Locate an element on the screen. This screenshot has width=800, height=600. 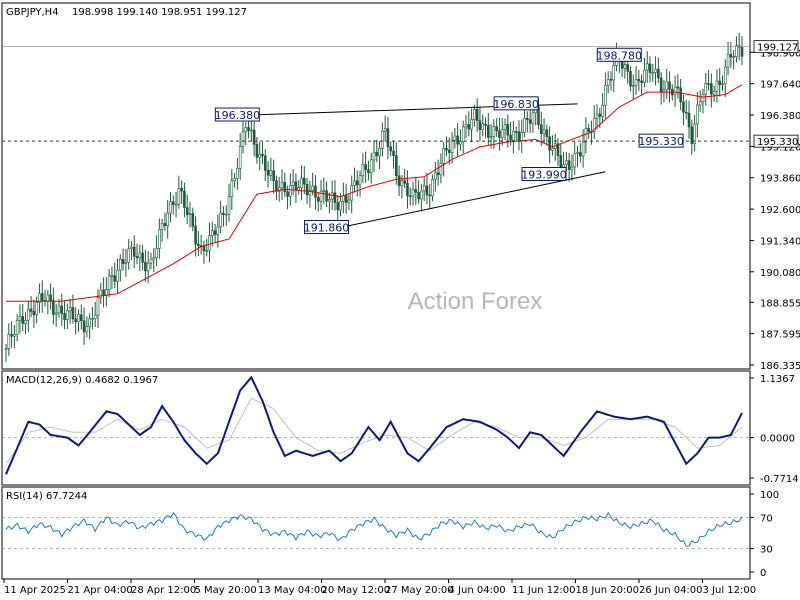
price-tick-label: 187.595 is located at coordinates (780, 335).